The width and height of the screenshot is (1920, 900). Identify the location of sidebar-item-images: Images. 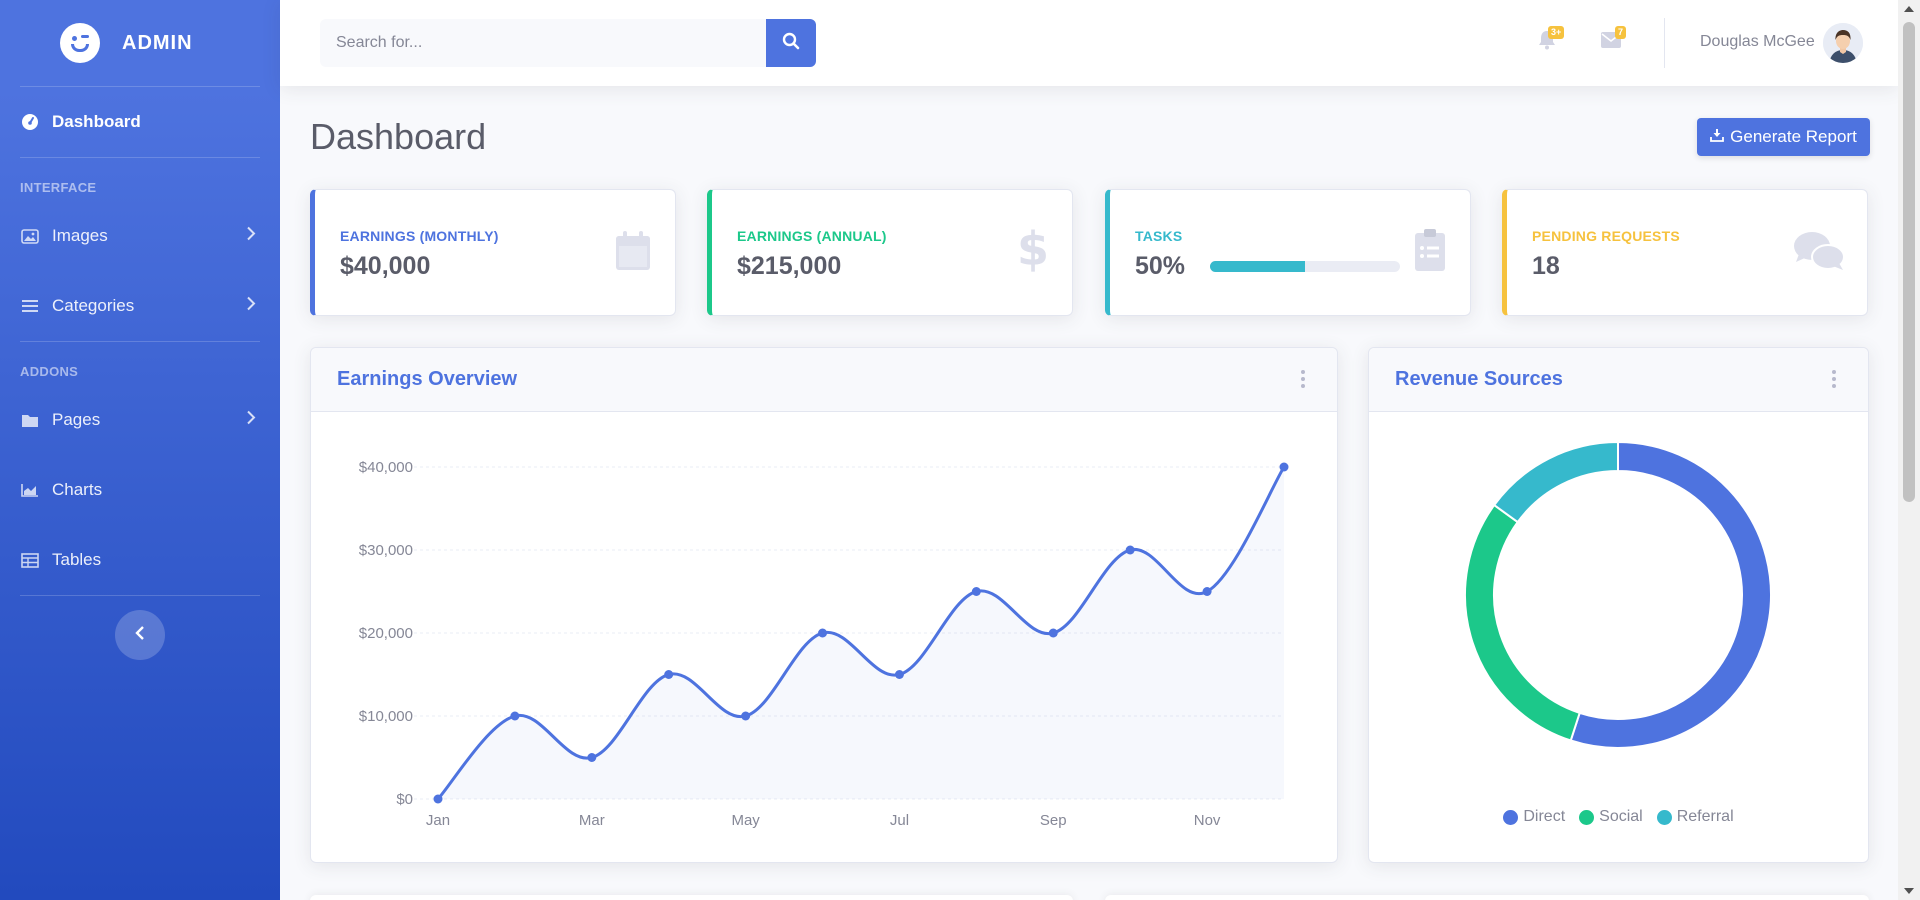
(140, 236).